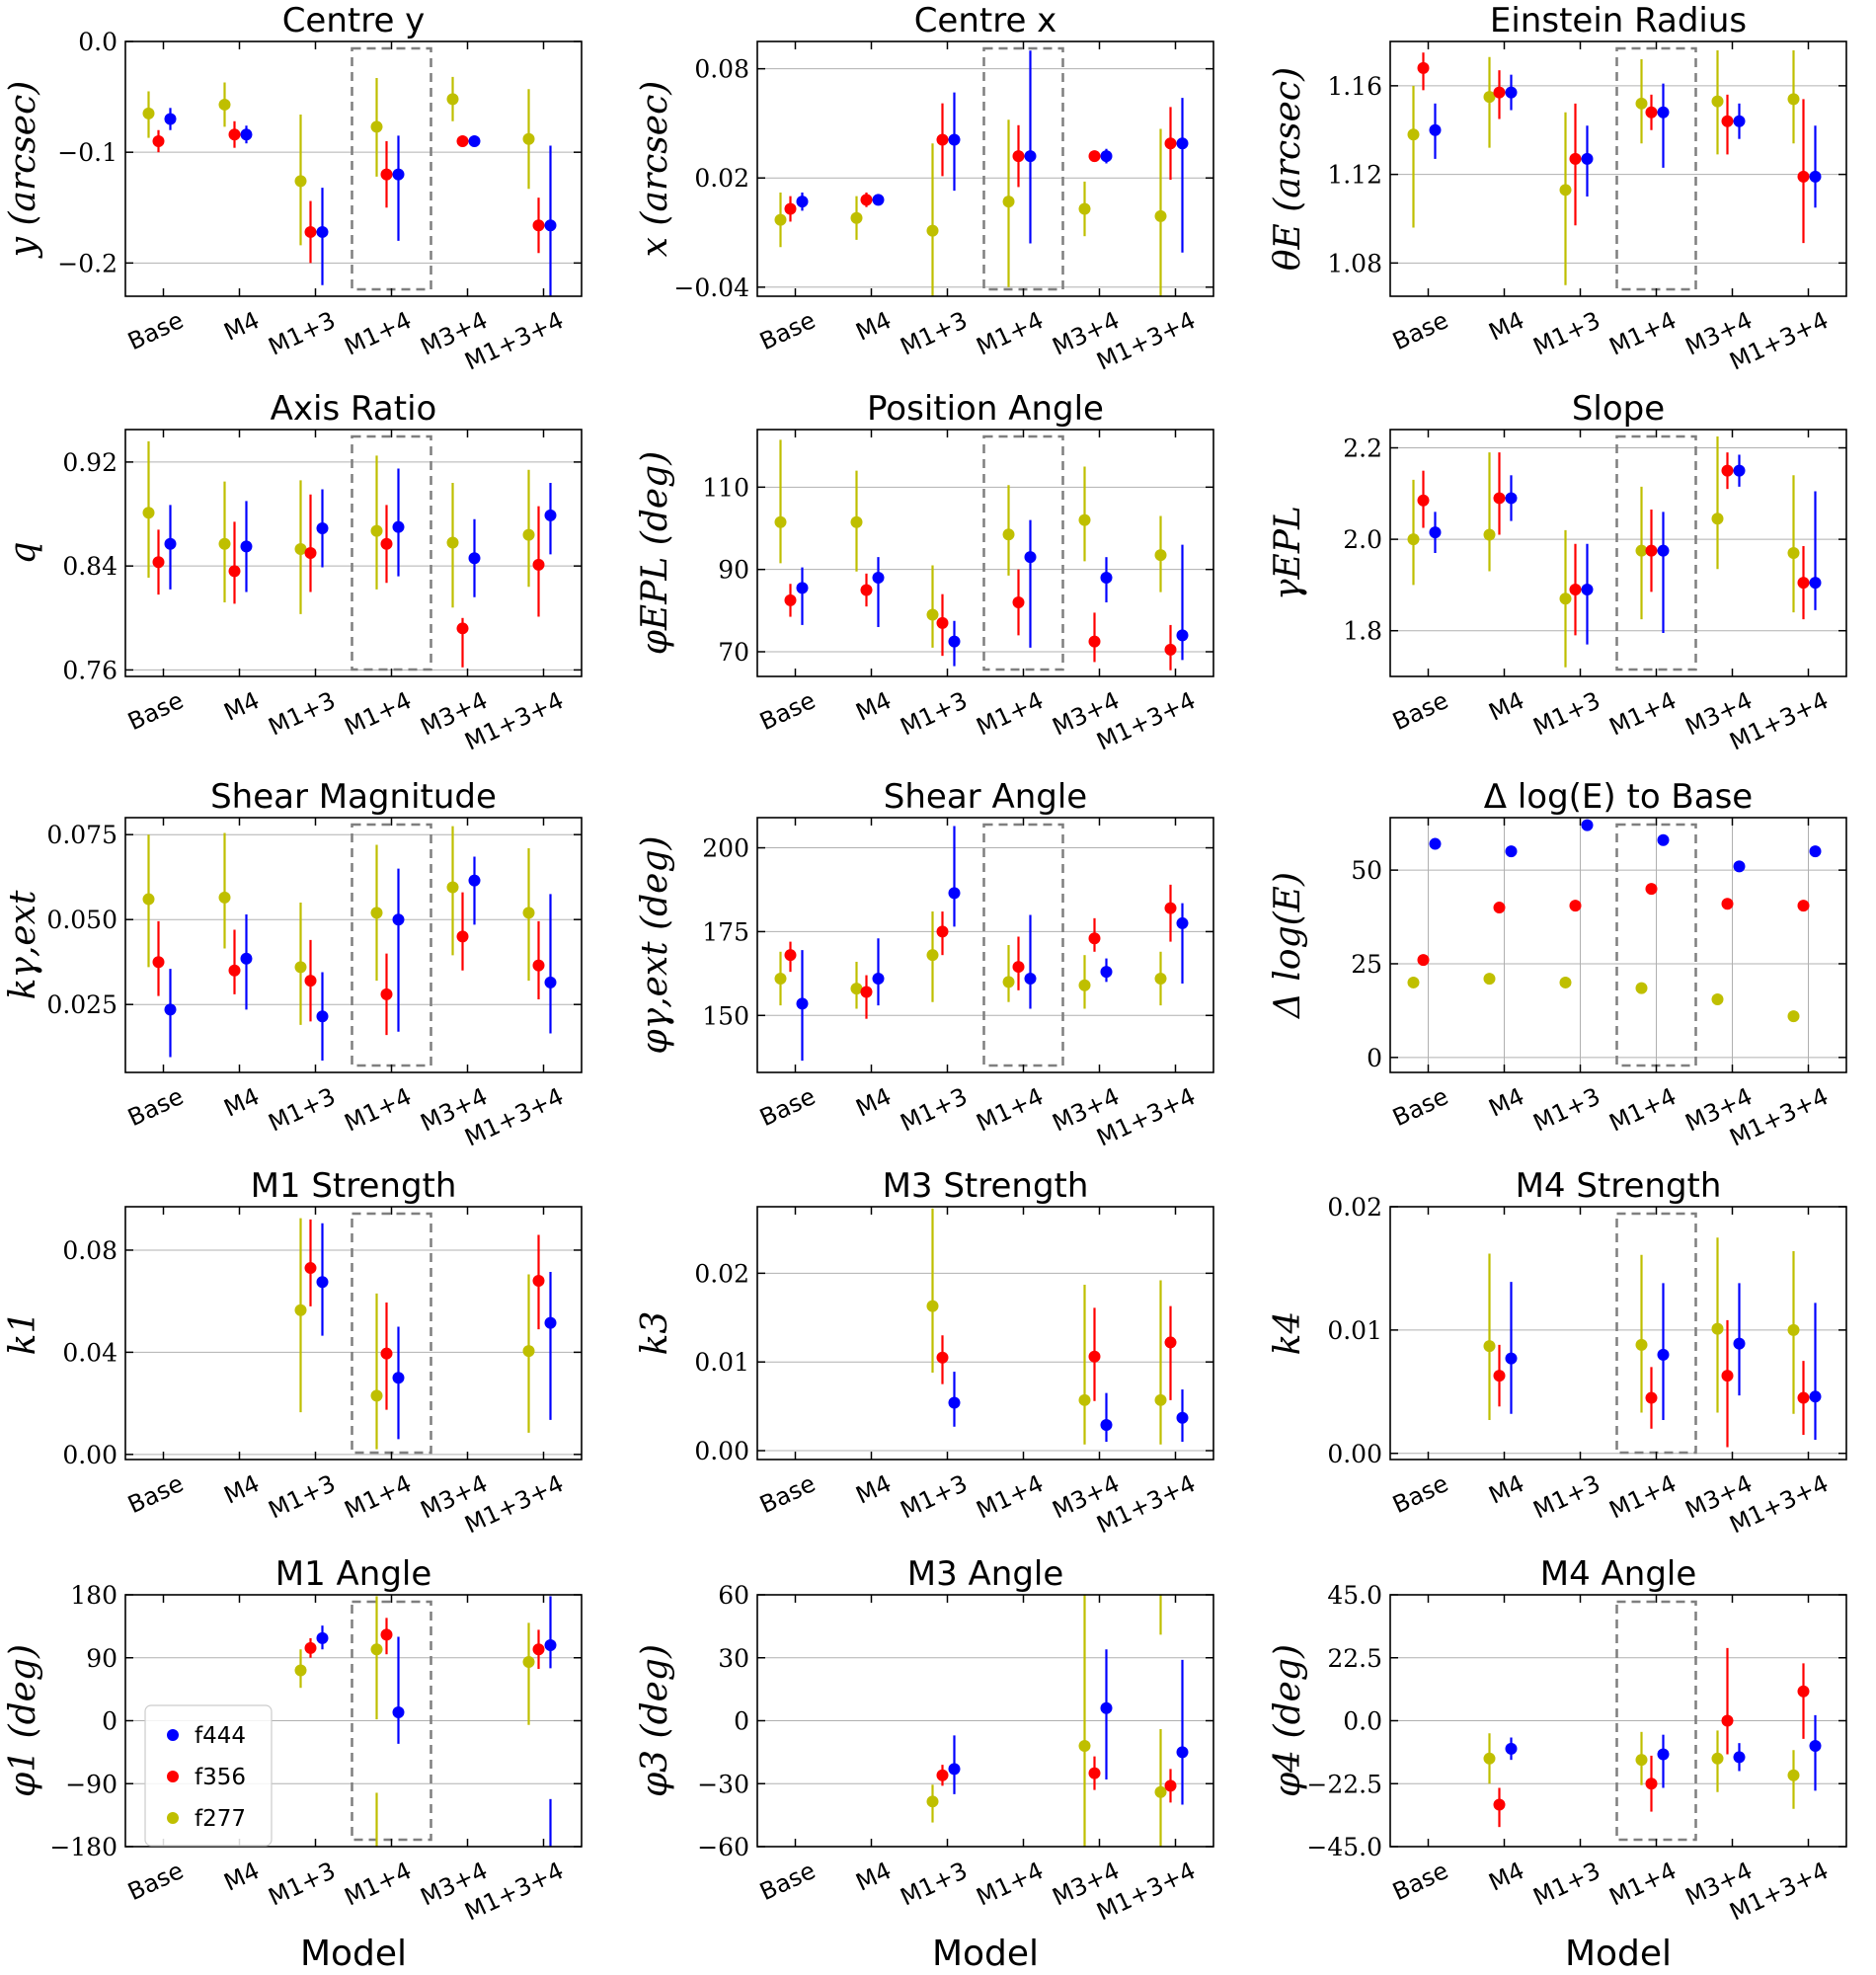 Image resolution: width=1876 pixels, height=1975 pixels. I want to click on x-axis-label: Model, so click(1619, 1954).